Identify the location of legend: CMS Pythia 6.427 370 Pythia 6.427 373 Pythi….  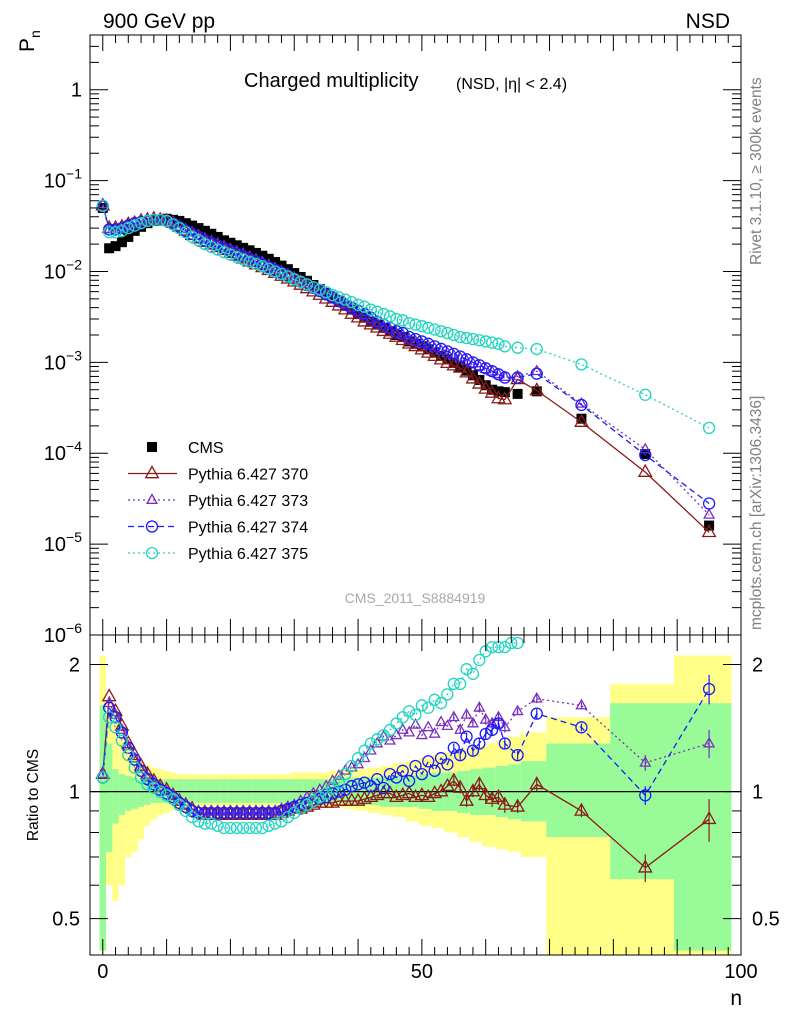
(218, 501).